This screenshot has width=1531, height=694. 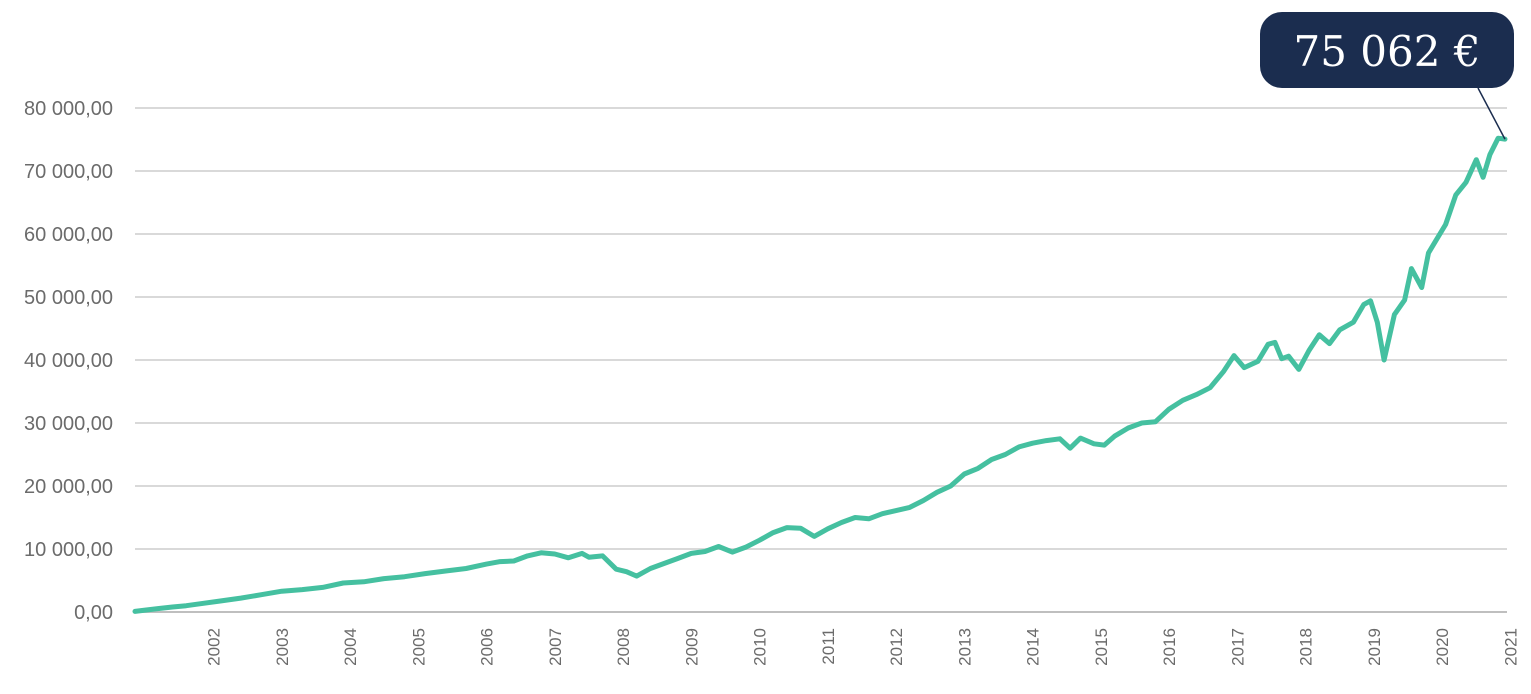 What do you see at coordinates (1510, 647) in the screenshot?
I see `x-tick-label: 2021` at bounding box center [1510, 647].